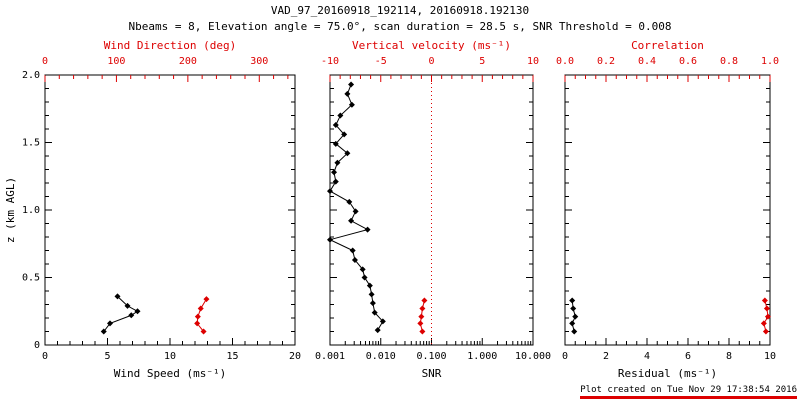 This screenshot has height=400, width=800. What do you see at coordinates (188, 61) in the screenshot?
I see `svg-text: 200` at bounding box center [188, 61].